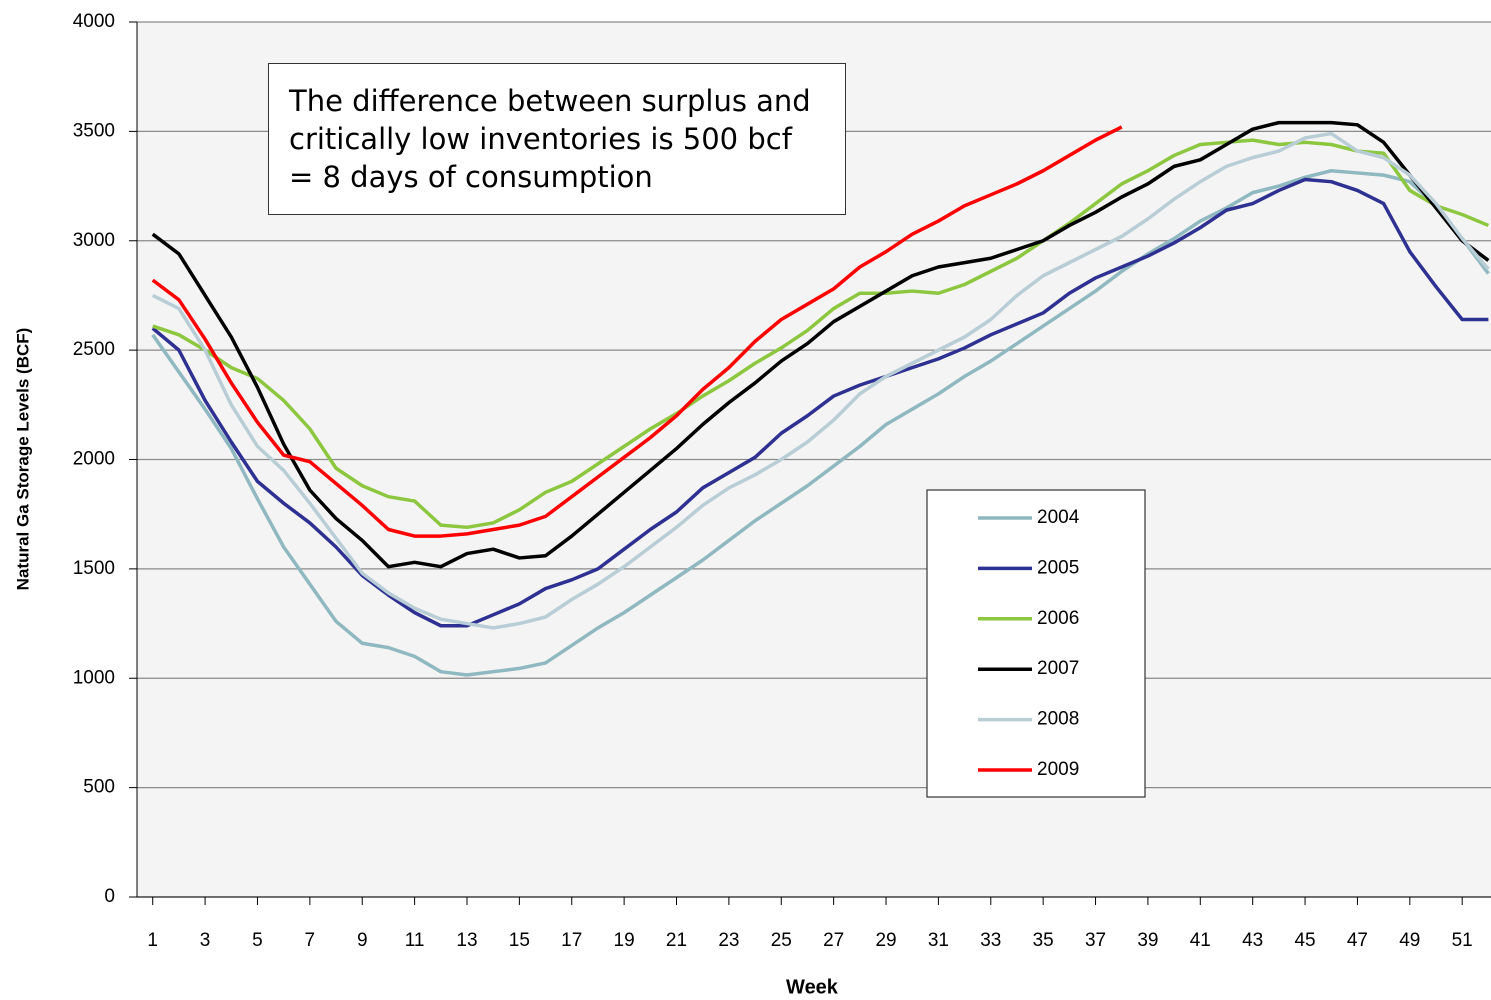 This screenshot has height=1000, width=1491. What do you see at coordinates (94, 21) in the screenshot?
I see `y-tick-label: 4000` at bounding box center [94, 21].